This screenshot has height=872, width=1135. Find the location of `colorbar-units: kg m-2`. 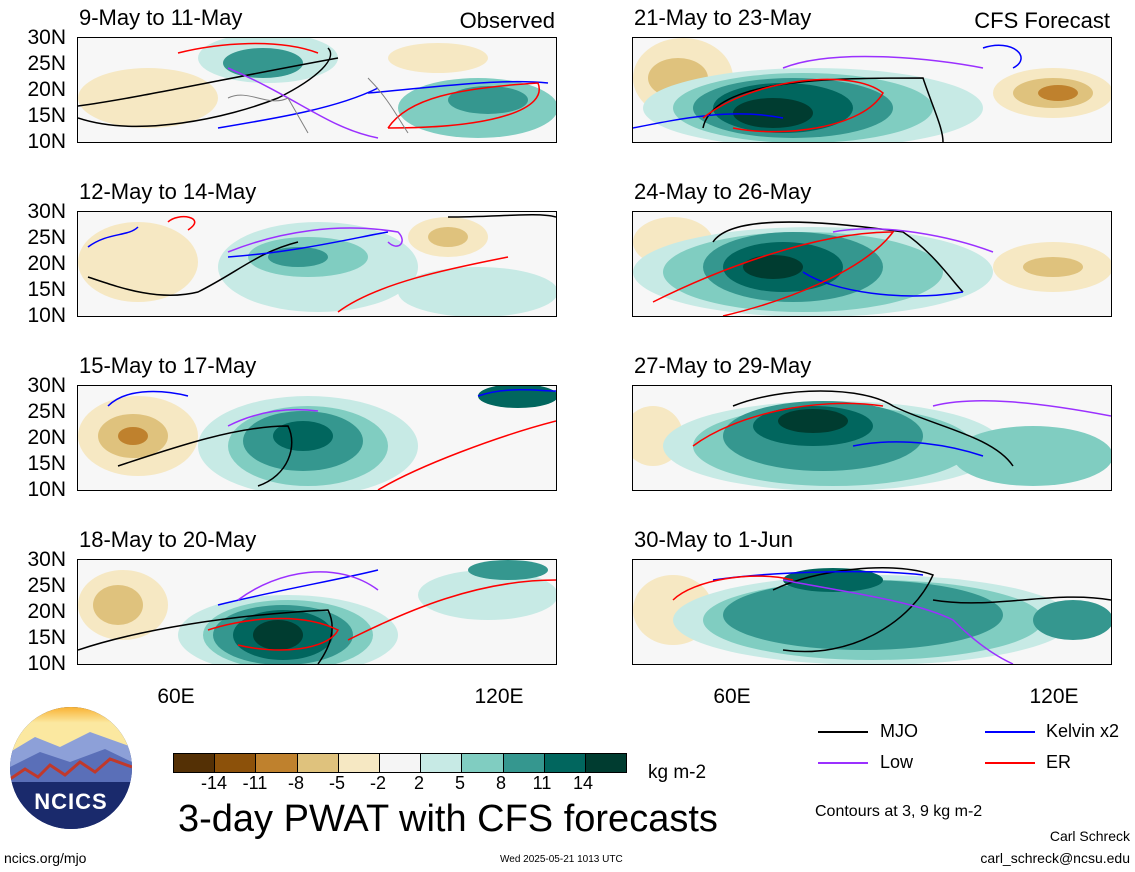

colorbar-units: kg m-2 is located at coordinates (677, 772).